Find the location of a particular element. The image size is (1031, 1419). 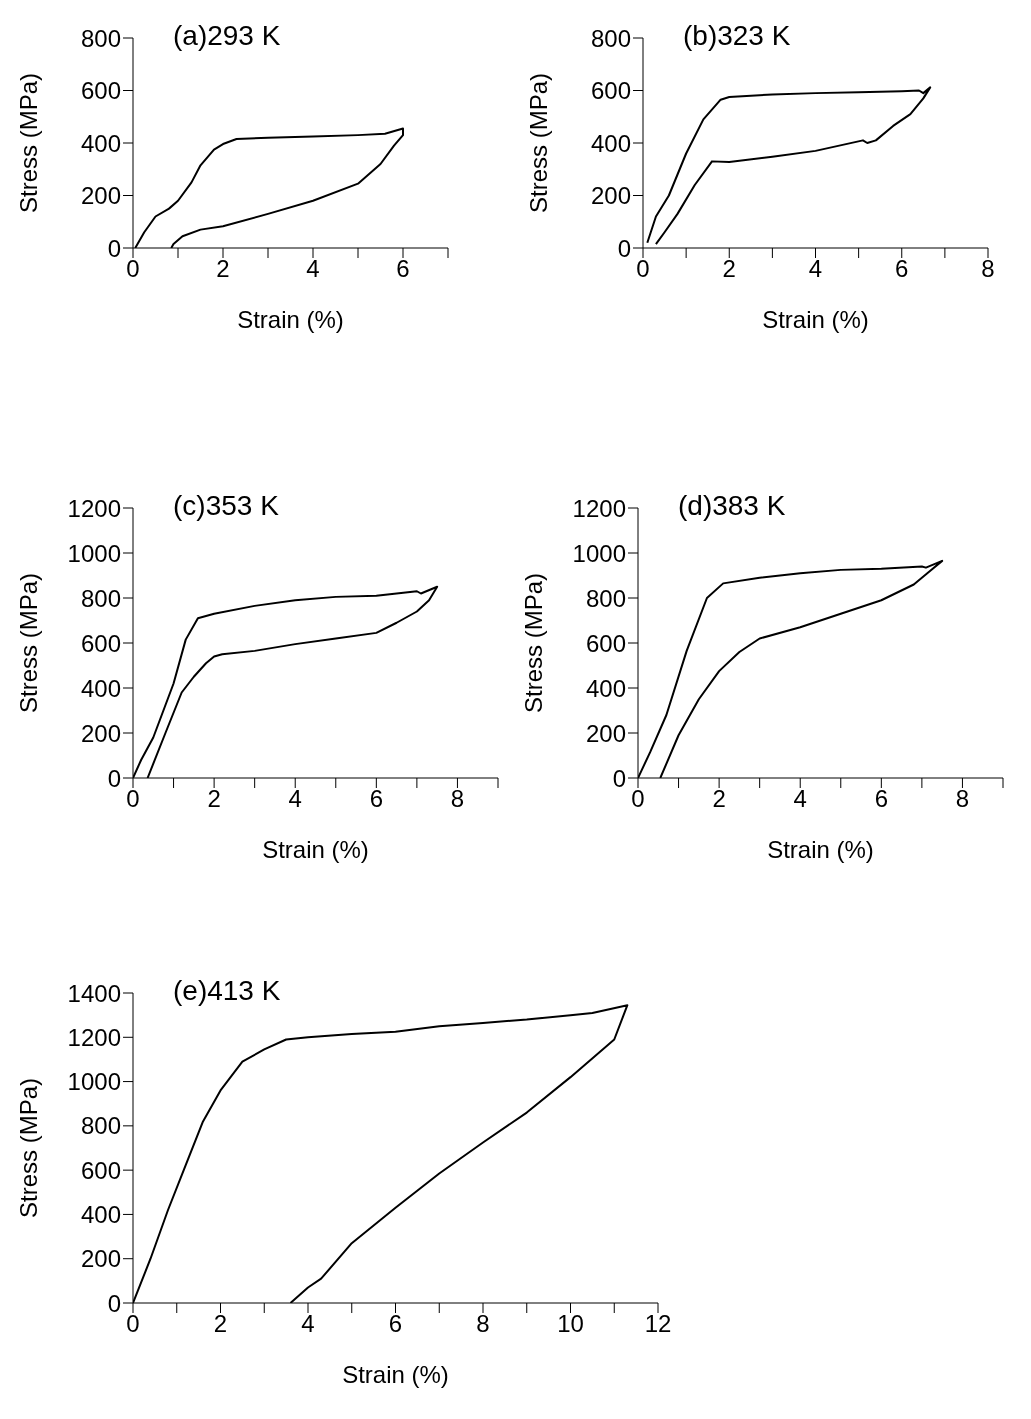

y-tick-label: 1400 is located at coordinates (94, 993).